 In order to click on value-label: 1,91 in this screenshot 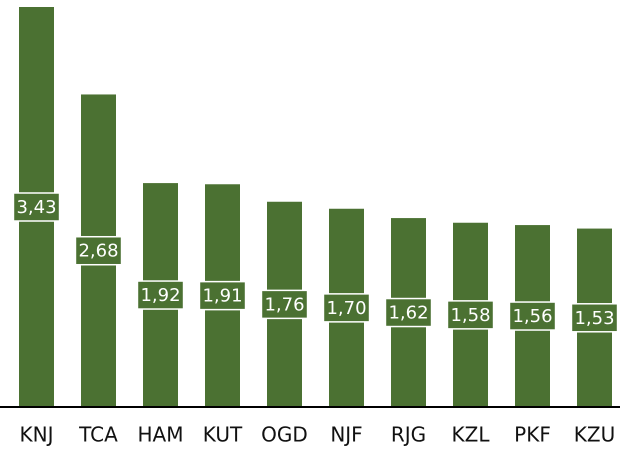, I will do `click(222, 296)`.